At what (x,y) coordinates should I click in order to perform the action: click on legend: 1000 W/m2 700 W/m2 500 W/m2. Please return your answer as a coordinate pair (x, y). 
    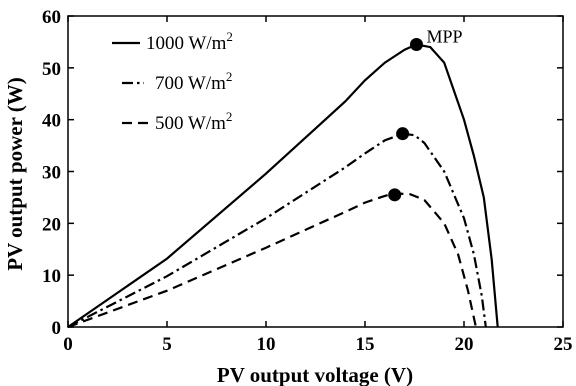
    Looking at the image, I should click on (172, 81).